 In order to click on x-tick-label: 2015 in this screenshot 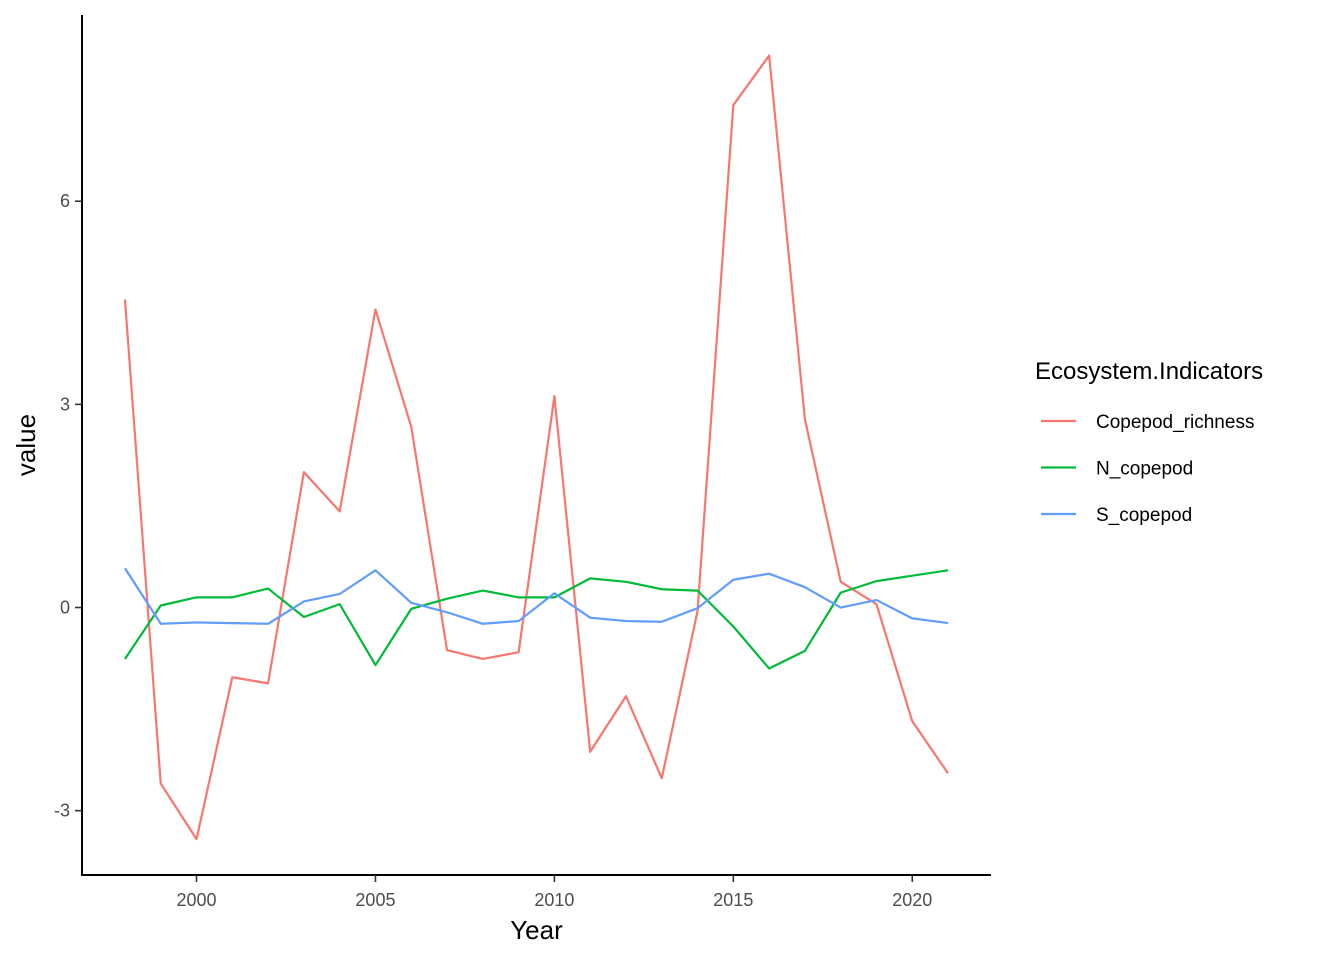, I will do `click(733, 900)`.